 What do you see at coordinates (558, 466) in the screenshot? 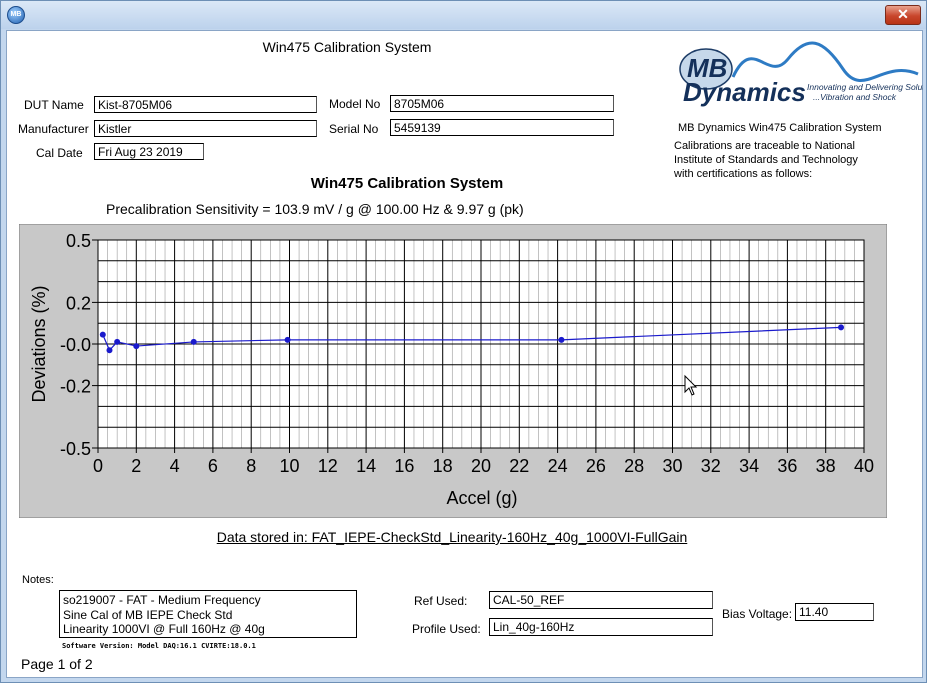
I see `x-tick-label: 24` at bounding box center [558, 466].